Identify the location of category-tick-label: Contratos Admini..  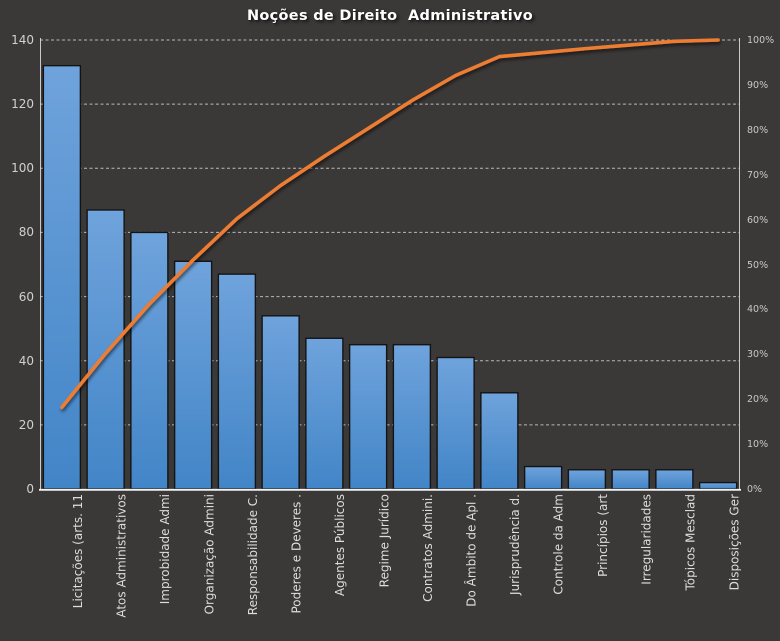
(419, 567).